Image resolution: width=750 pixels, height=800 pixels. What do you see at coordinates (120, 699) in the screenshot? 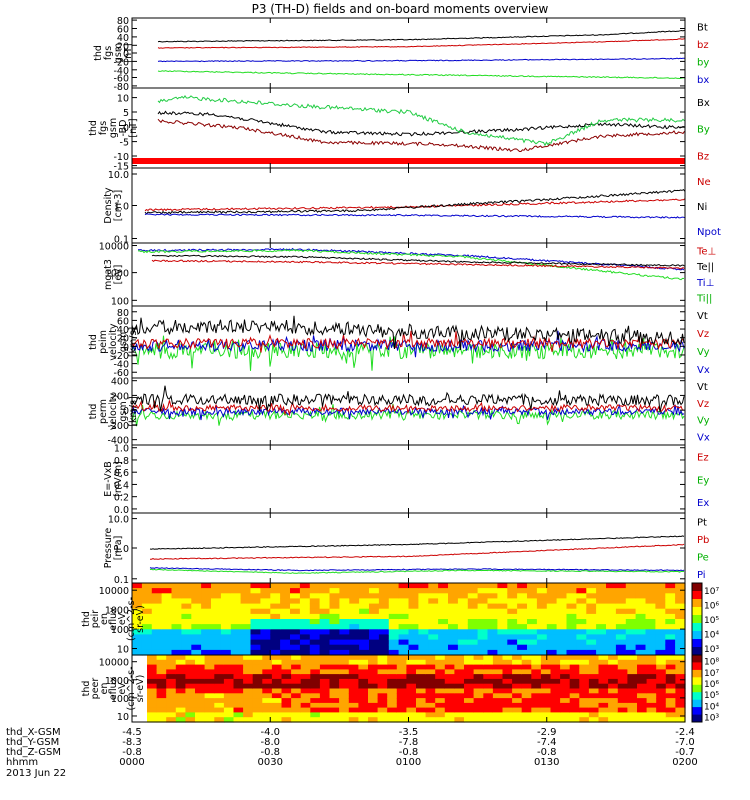
I see `y-tick-label: 100` at bounding box center [120, 699].